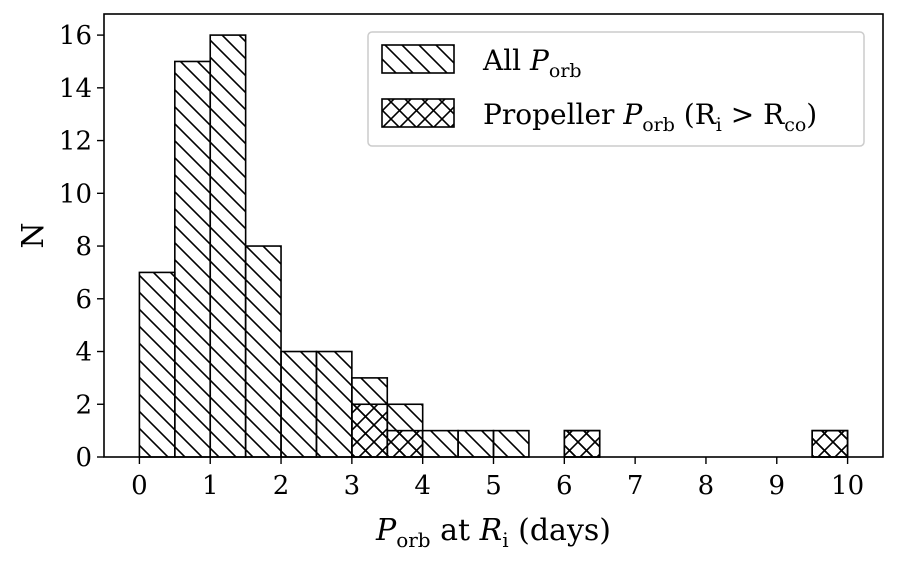  What do you see at coordinates (564, 486) in the screenshot?
I see `x-tick-label-6: 6` at bounding box center [564, 486].